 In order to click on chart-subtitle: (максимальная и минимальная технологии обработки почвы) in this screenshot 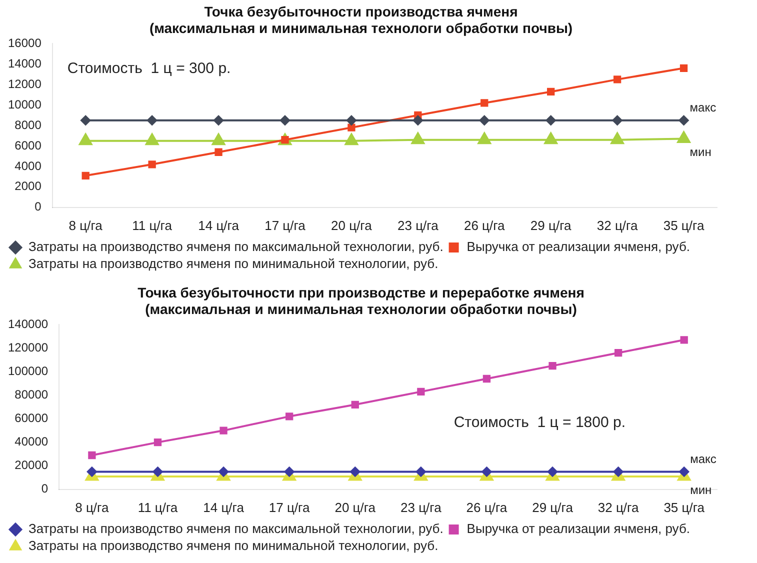, I will do `click(361, 309)`.